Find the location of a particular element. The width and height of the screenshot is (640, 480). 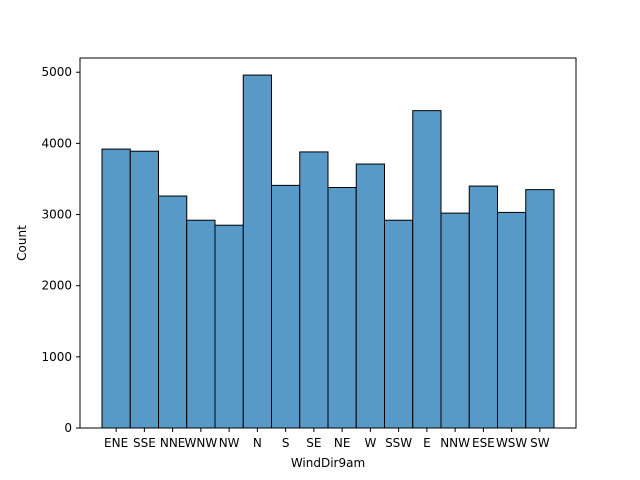

x-tick-label: S is located at coordinates (286, 443).